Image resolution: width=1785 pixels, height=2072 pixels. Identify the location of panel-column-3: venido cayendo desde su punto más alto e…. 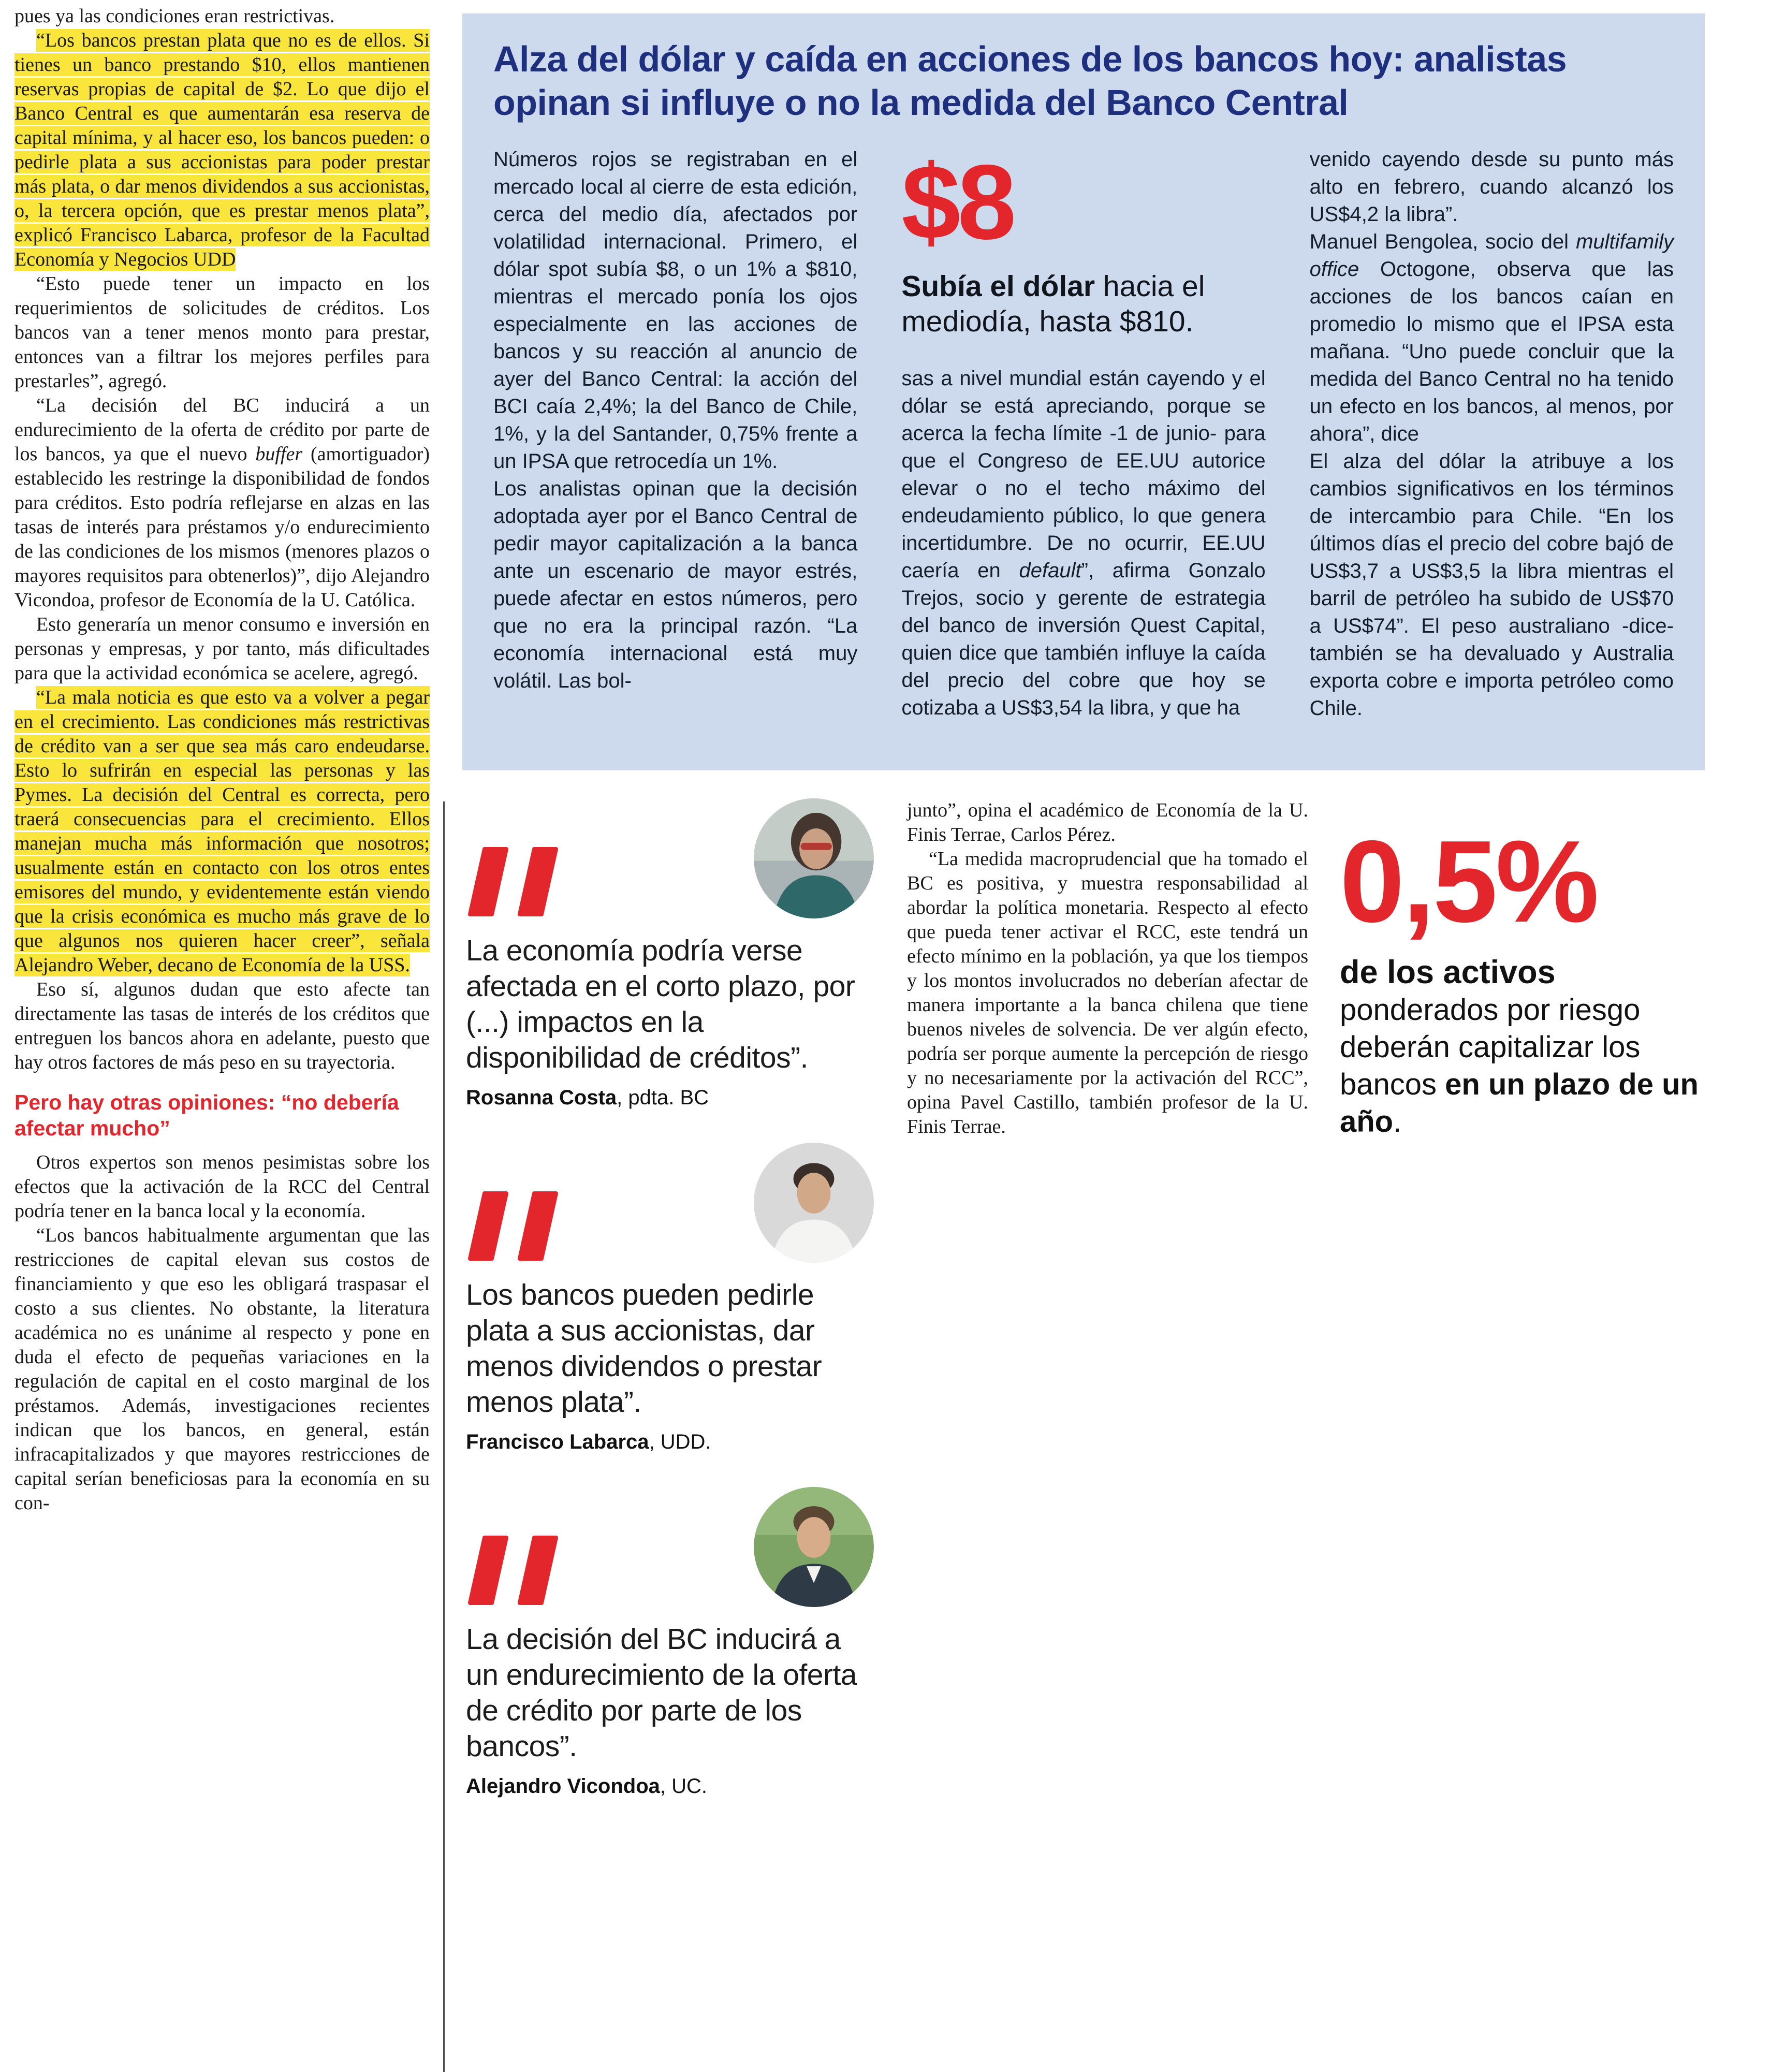
(1492, 434).